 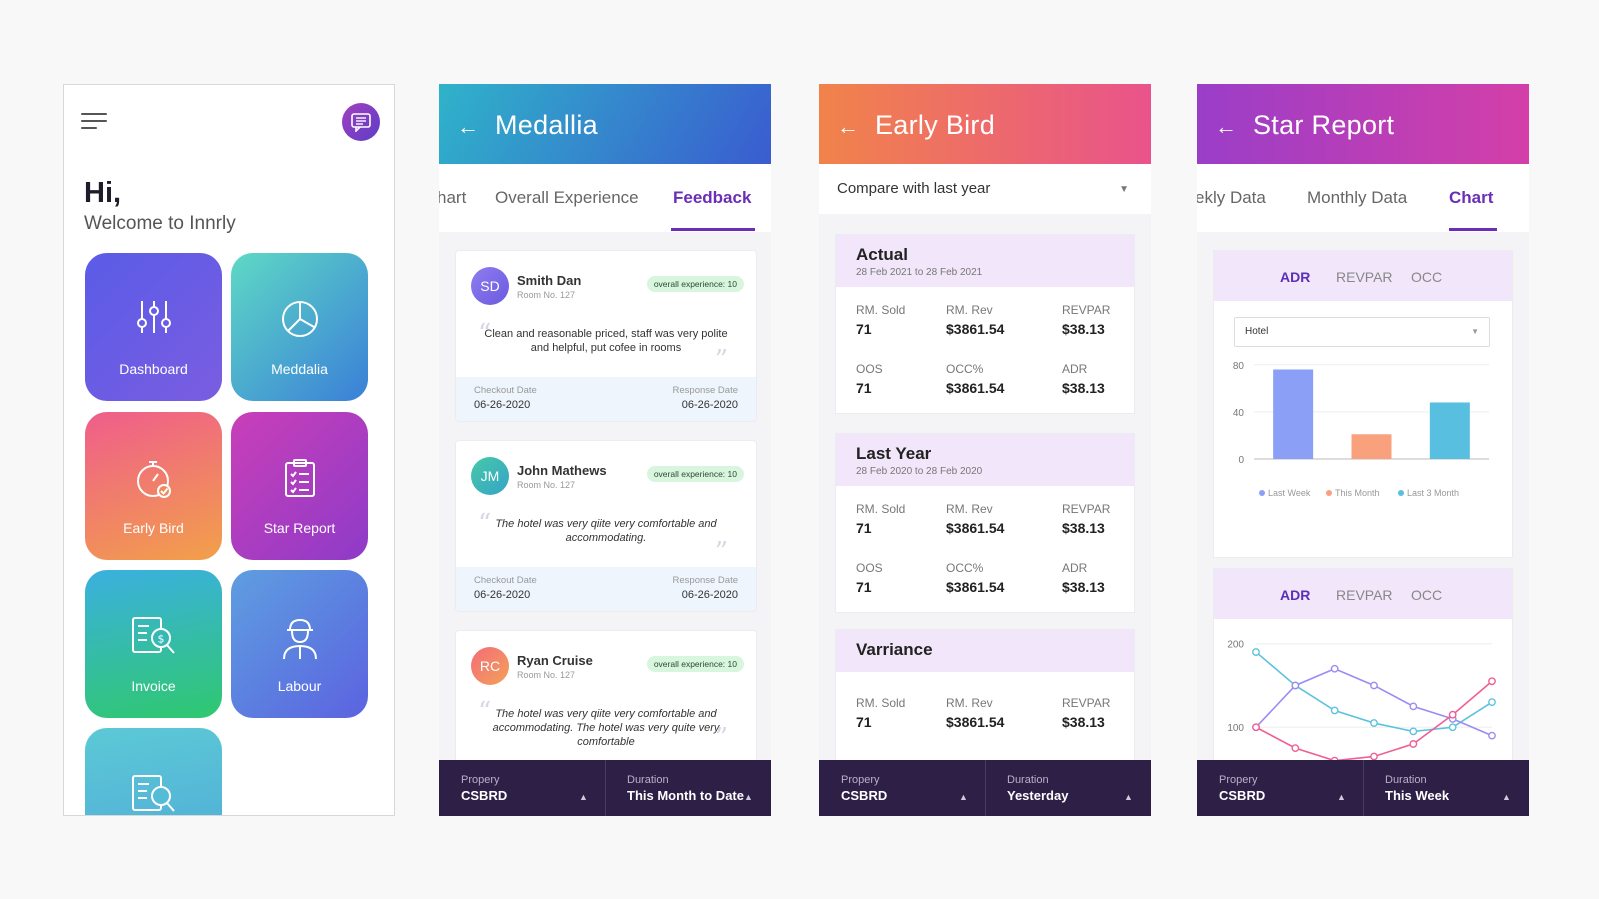 What do you see at coordinates (1471, 197) in the screenshot?
I see `tab-chart: Chart` at bounding box center [1471, 197].